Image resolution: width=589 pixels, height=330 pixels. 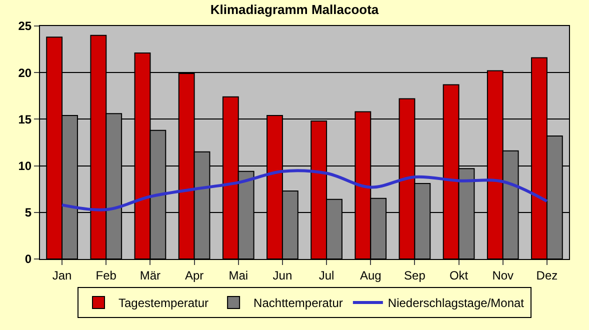 What do you see at coordinates (547, 275) in the screenshot?
I see `x-tick-label: Dez` at bounding box center [547, 275].